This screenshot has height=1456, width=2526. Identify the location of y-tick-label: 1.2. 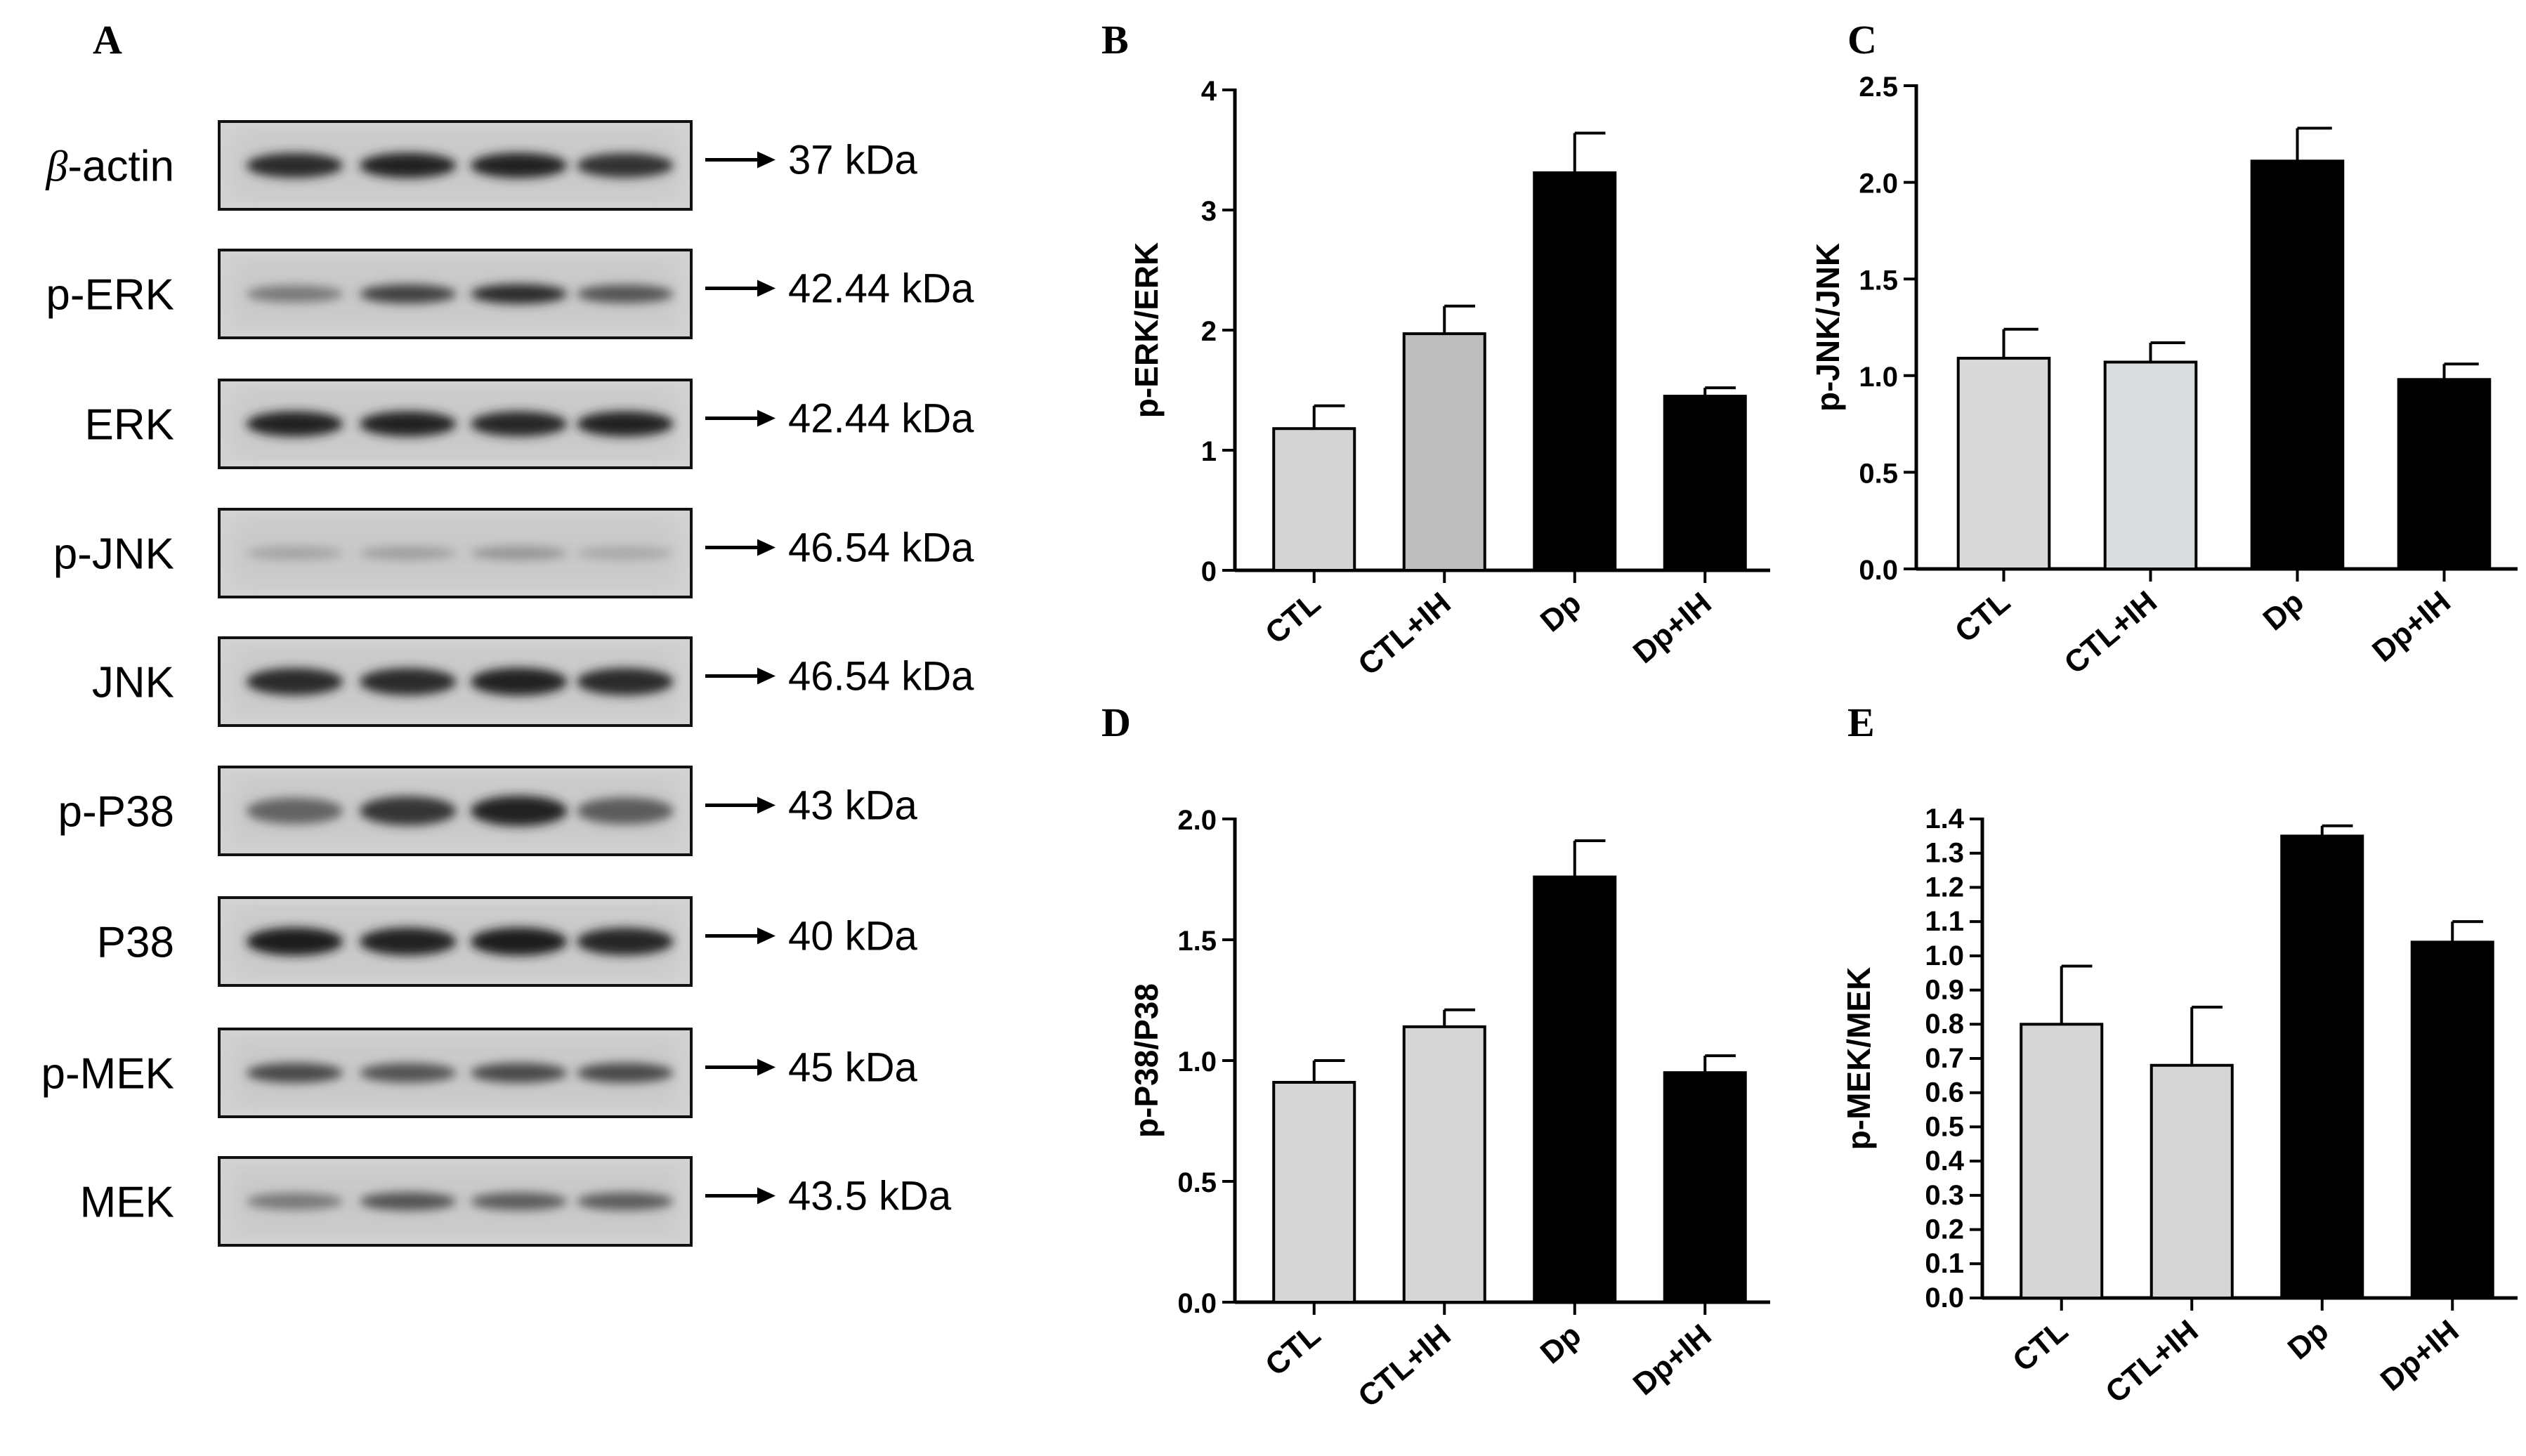
(1945, 888).